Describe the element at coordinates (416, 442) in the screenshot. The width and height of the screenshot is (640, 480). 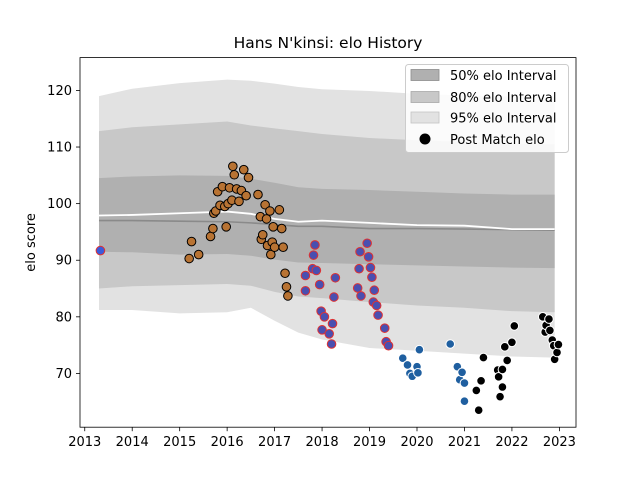
I see `x-tick-label-2020: 2020` at that location.